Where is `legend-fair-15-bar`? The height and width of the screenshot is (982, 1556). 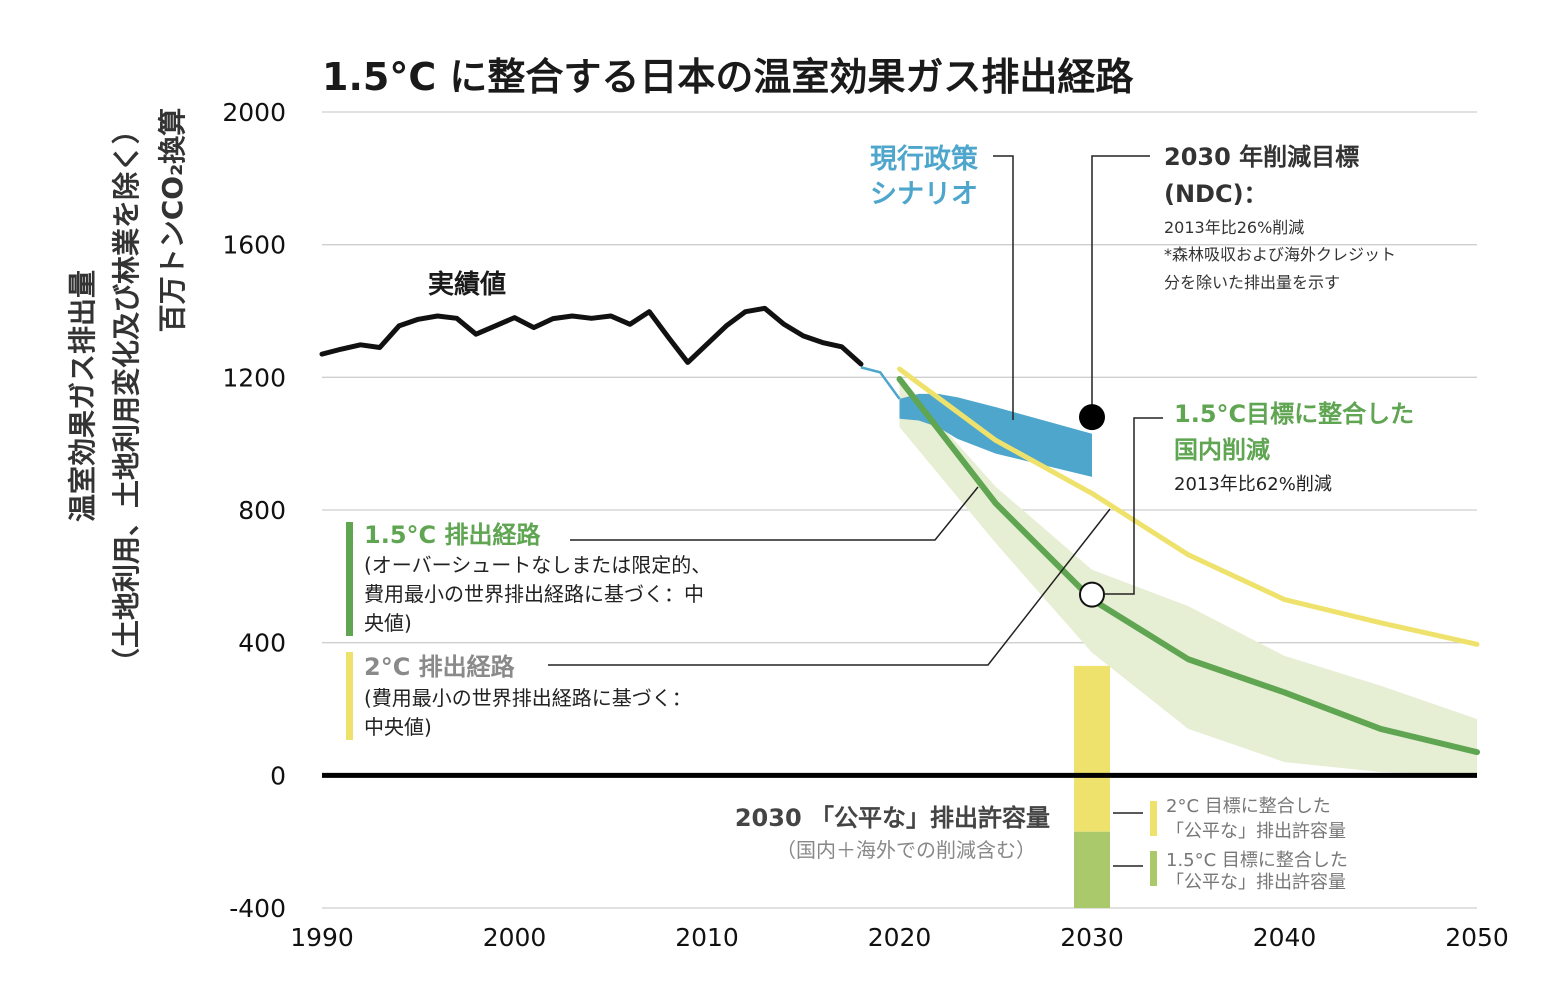
legend-fair-15-bar is located at coordinates (1153, 868).